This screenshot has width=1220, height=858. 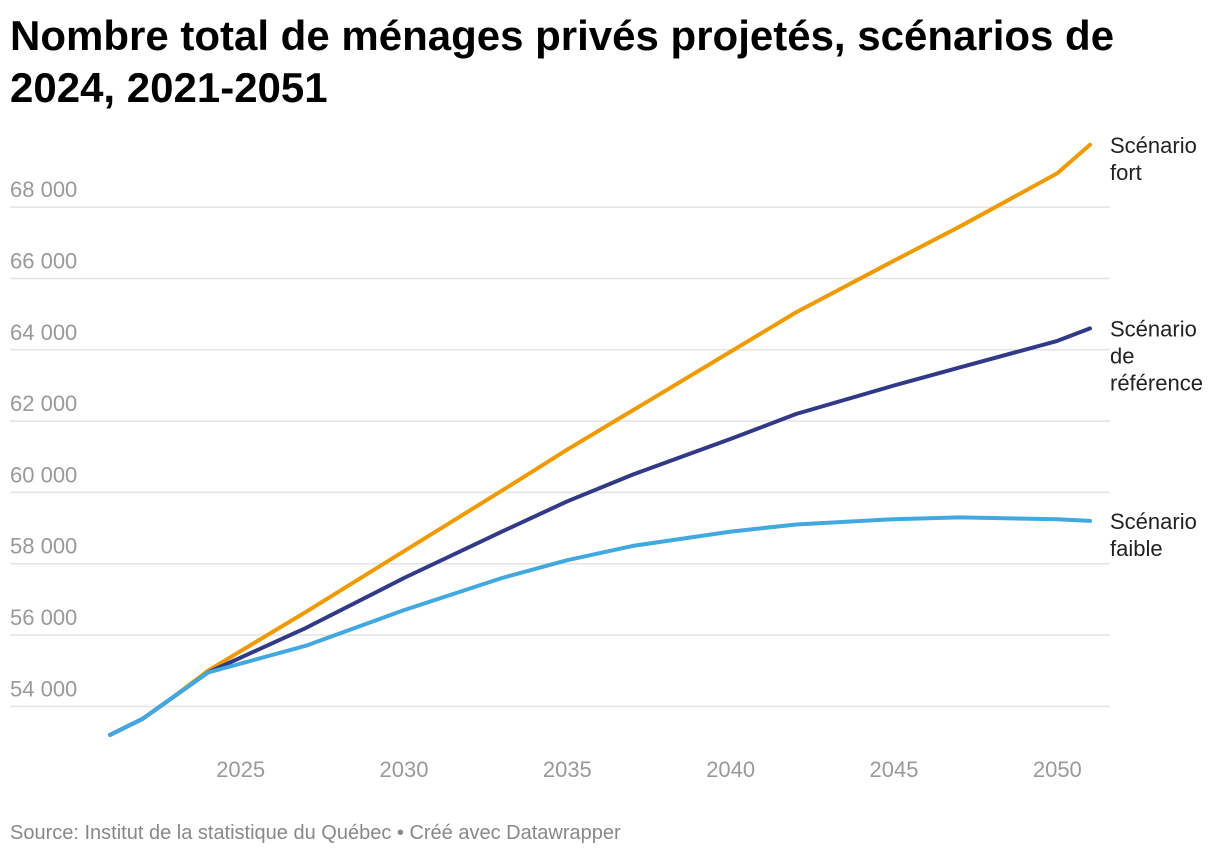 What do you see at coordinates (43, 403) in the screenshot?
I see `y-tick-label: 62 000` at bounding box center [43, 403].